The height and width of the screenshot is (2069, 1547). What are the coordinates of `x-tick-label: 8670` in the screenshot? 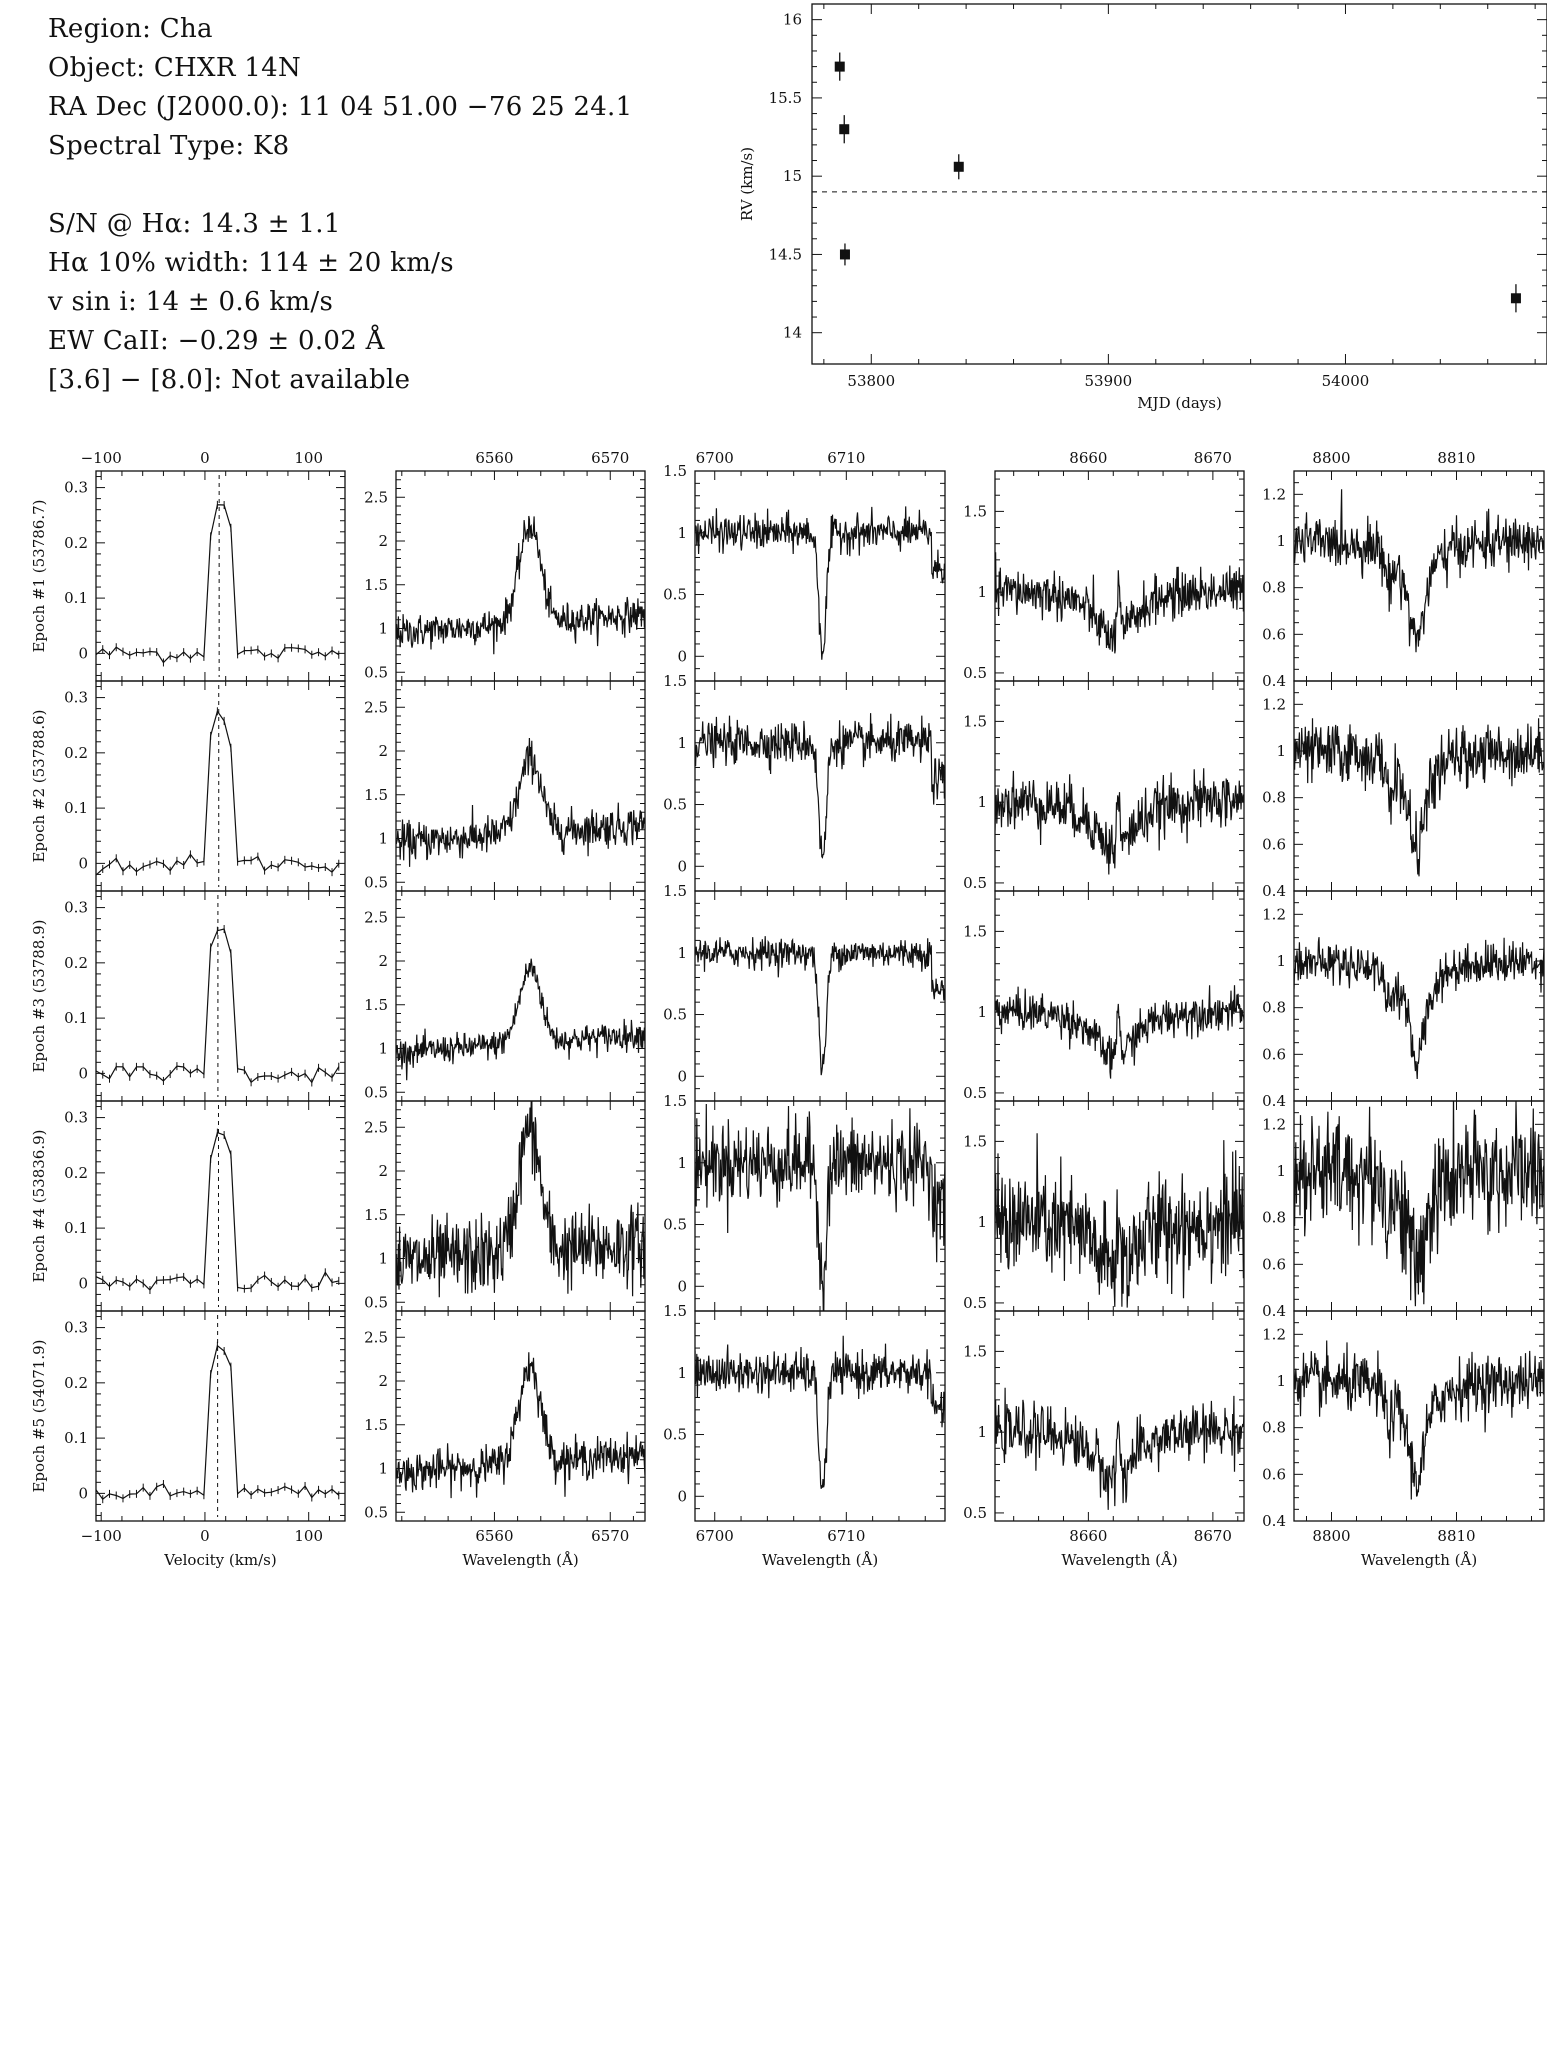 It's located at (1213, 1536).